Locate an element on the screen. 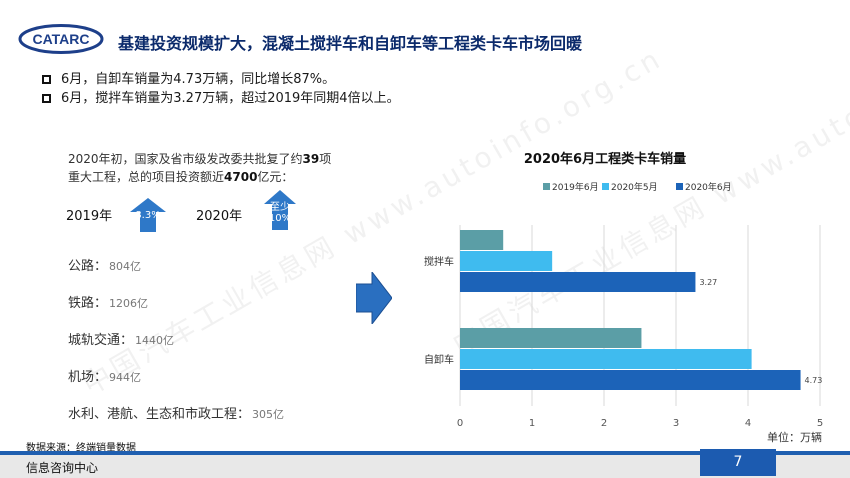 This screenshot has height=478, width=850. category-value: 305亿 is located at coordinates (268, 414).